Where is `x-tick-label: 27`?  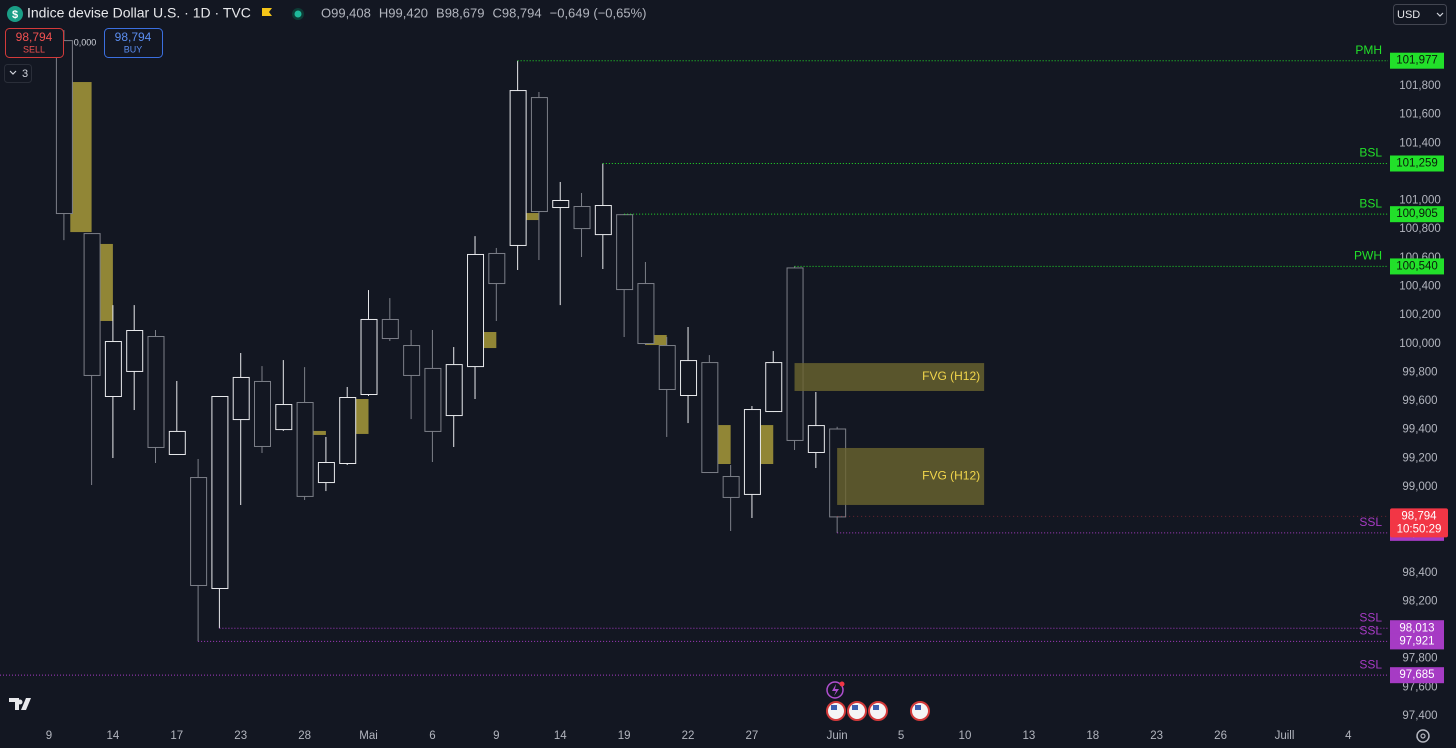
x-tick-label: 27 is located at coordinates (752, 736).